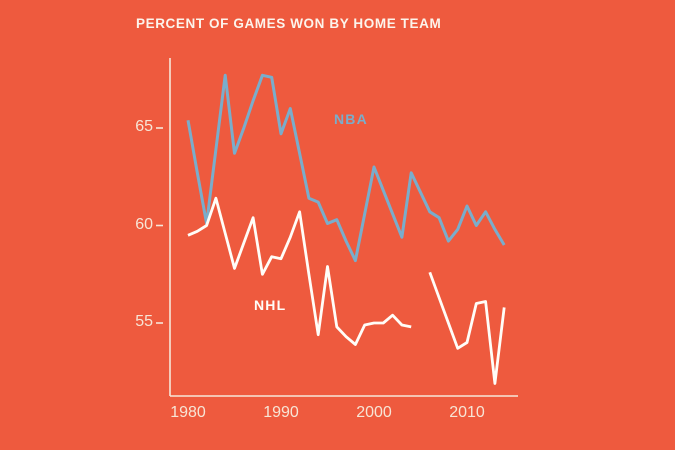  I want to click on chart-title: PERCENT OF GAMES WON BY HOME TEAM, so click(289, 23).